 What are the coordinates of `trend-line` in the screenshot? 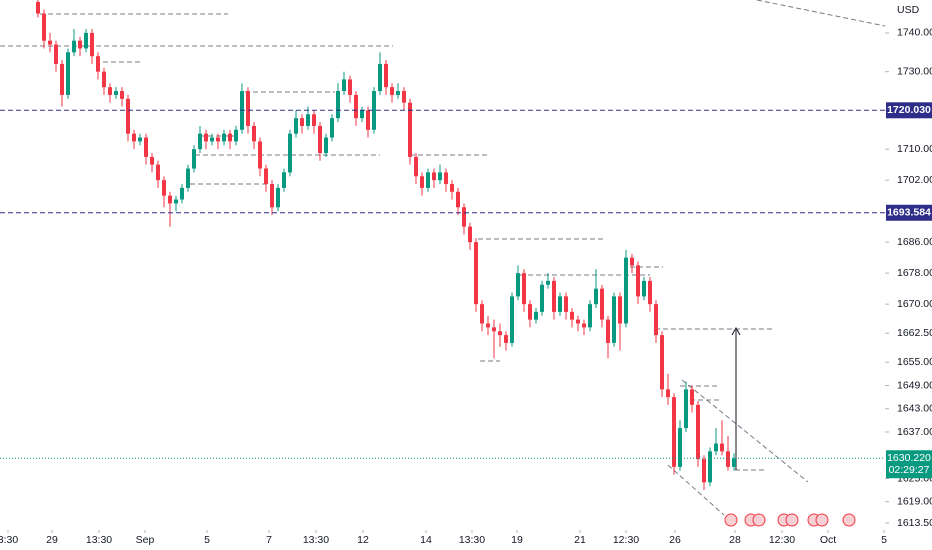 It's located at (823, 14).